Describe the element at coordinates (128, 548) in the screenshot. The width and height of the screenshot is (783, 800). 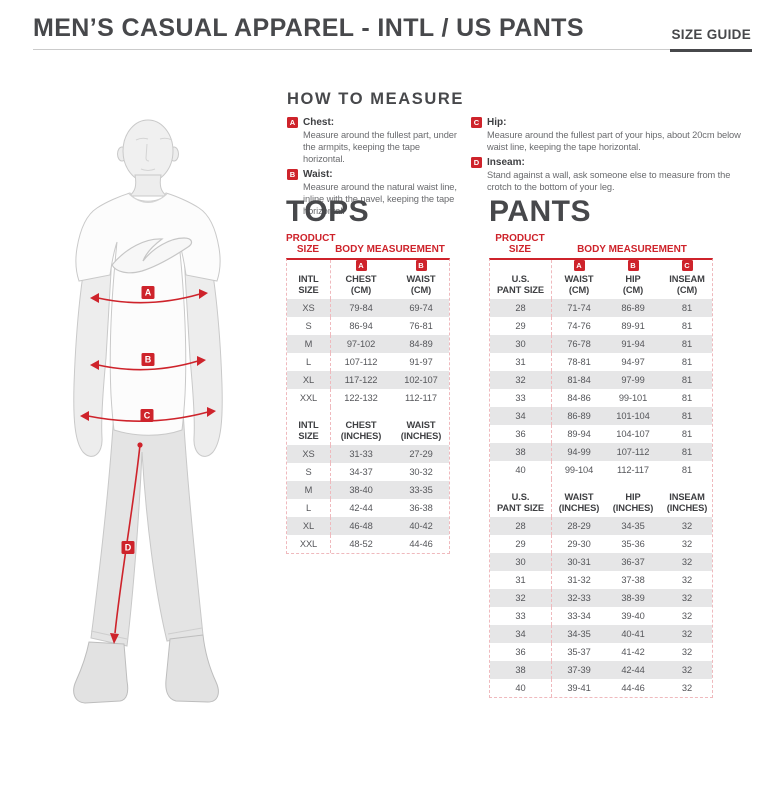
I see `marker-d: D` at that location.